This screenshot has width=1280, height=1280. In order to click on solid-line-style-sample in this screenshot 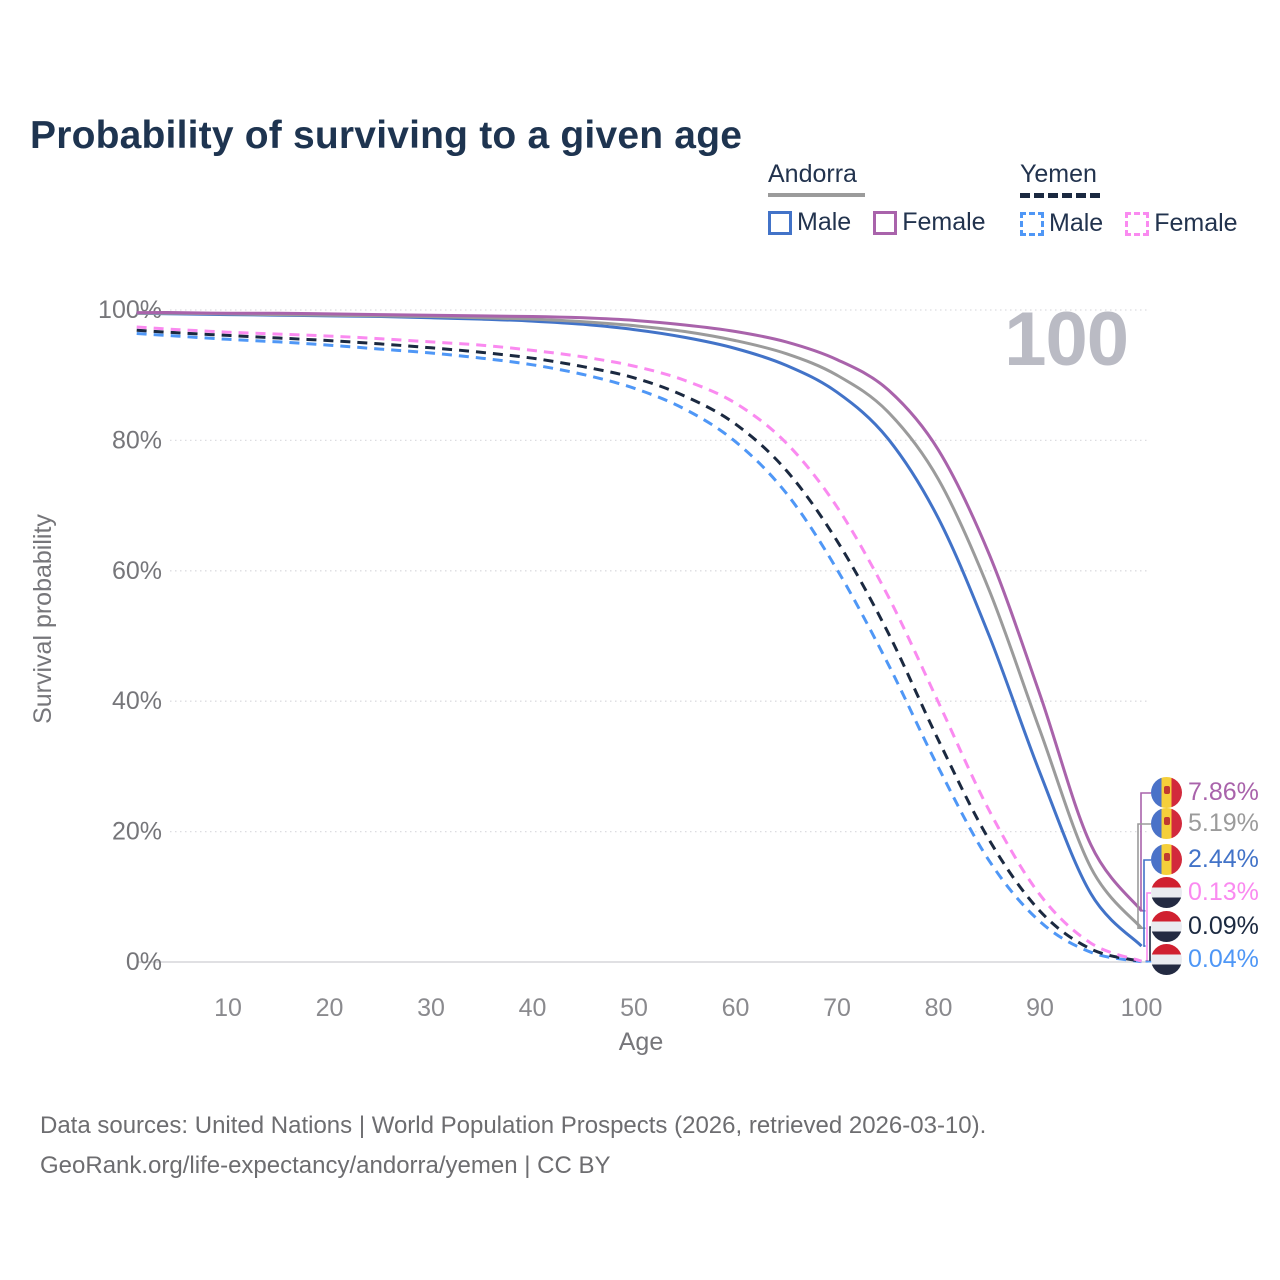, I will do `click(816, 195)`.